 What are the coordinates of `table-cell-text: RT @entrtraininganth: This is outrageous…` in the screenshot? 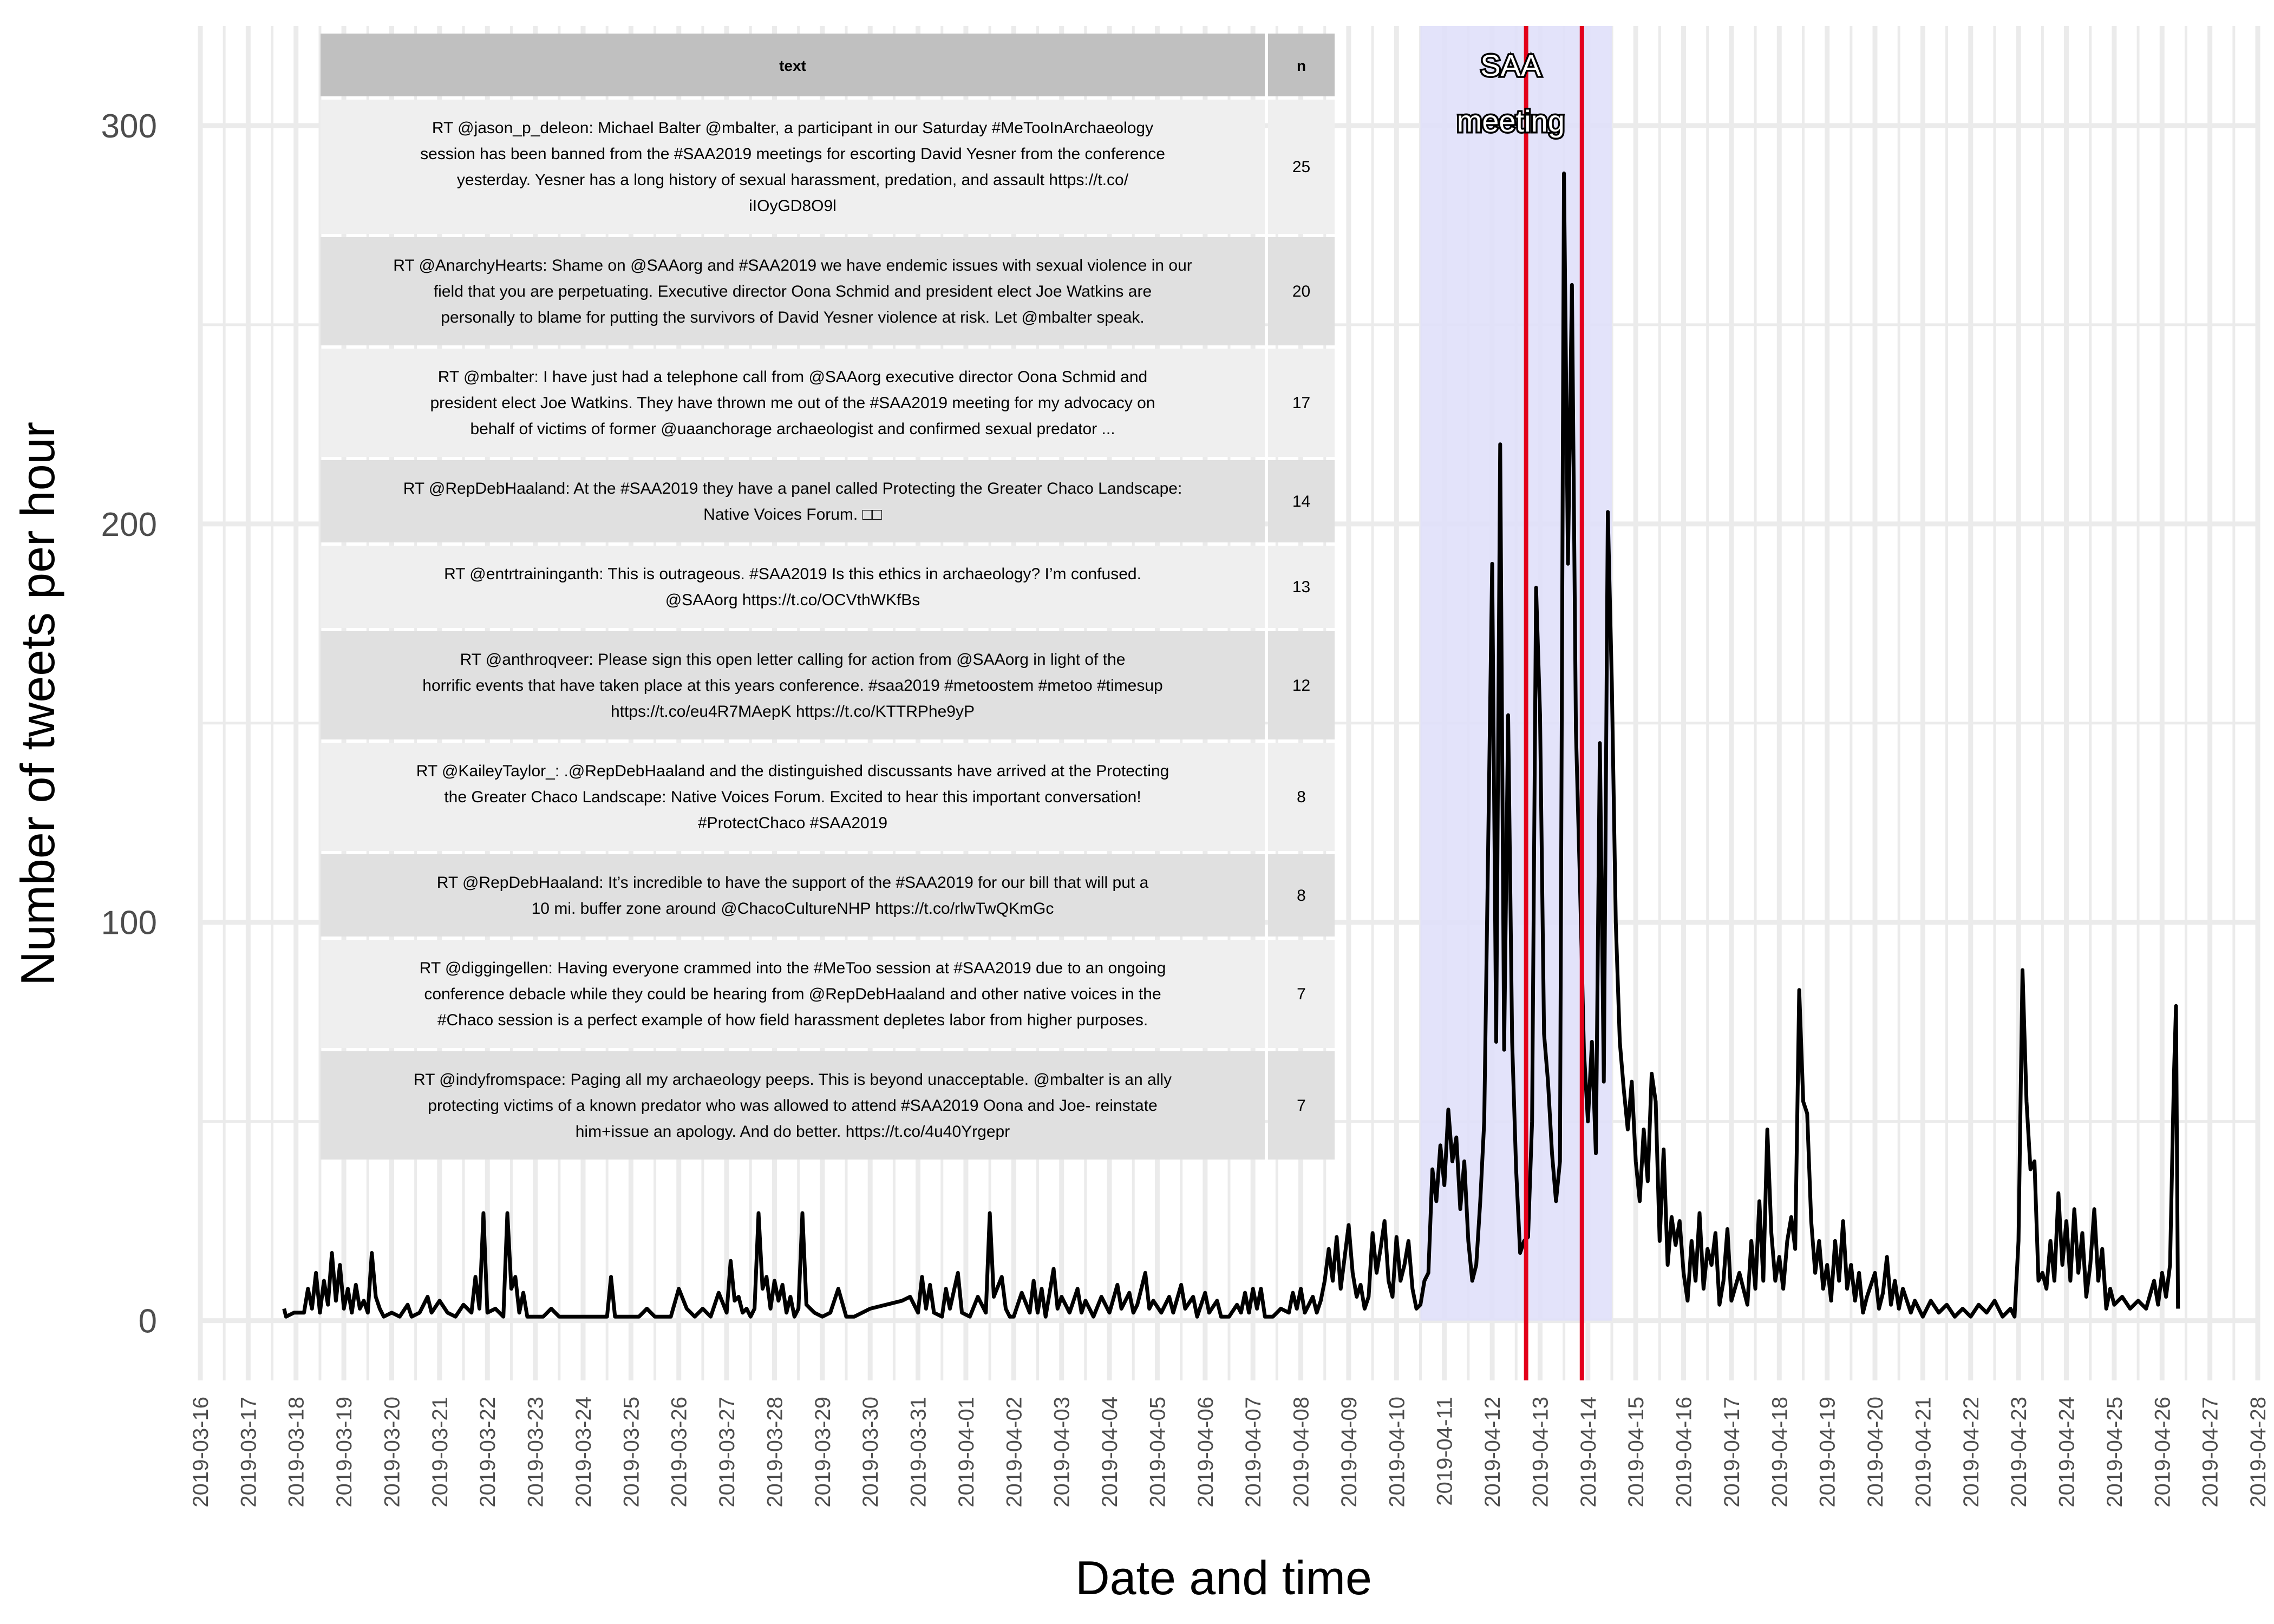 It's located at (793, 574).